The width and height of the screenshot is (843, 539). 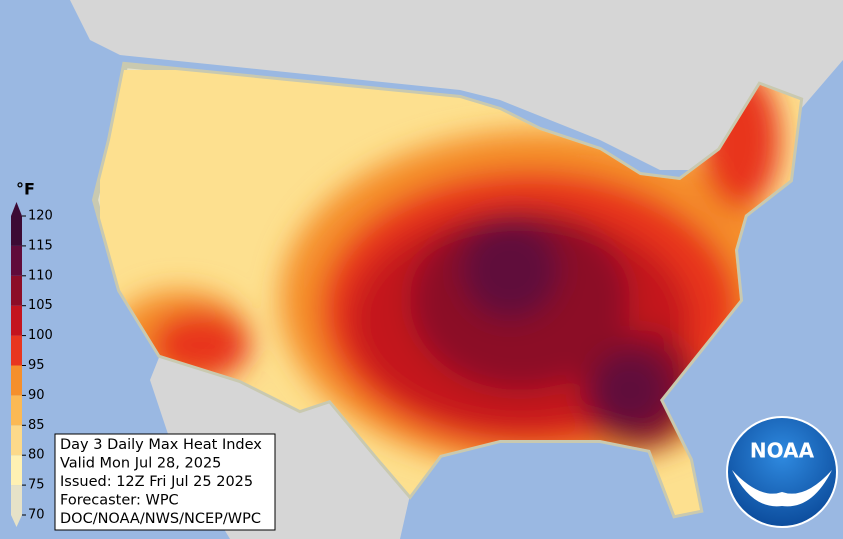 What do you see at coordinates (40, 305) in the screenshot?
I see `colorbar-tick-label: 105` at bounding box center [40, 305].